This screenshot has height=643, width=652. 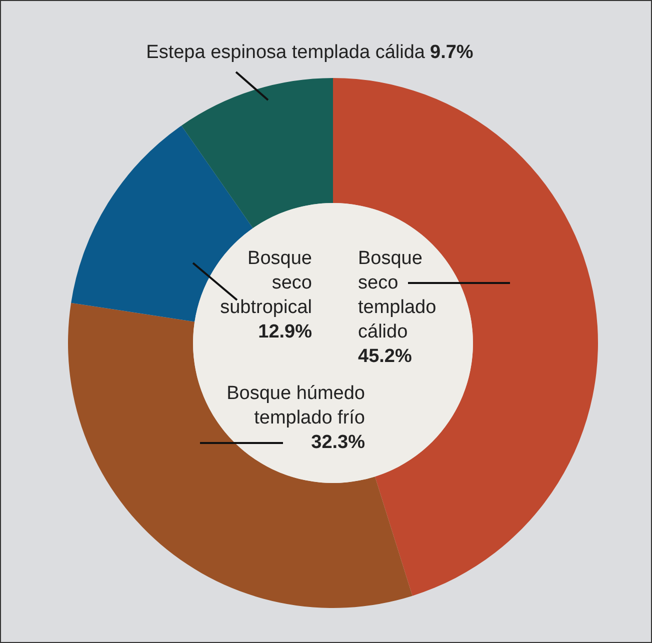 I want to click on slice-label: Estepa espinosa templada cálida, so click(x=286, y=52).